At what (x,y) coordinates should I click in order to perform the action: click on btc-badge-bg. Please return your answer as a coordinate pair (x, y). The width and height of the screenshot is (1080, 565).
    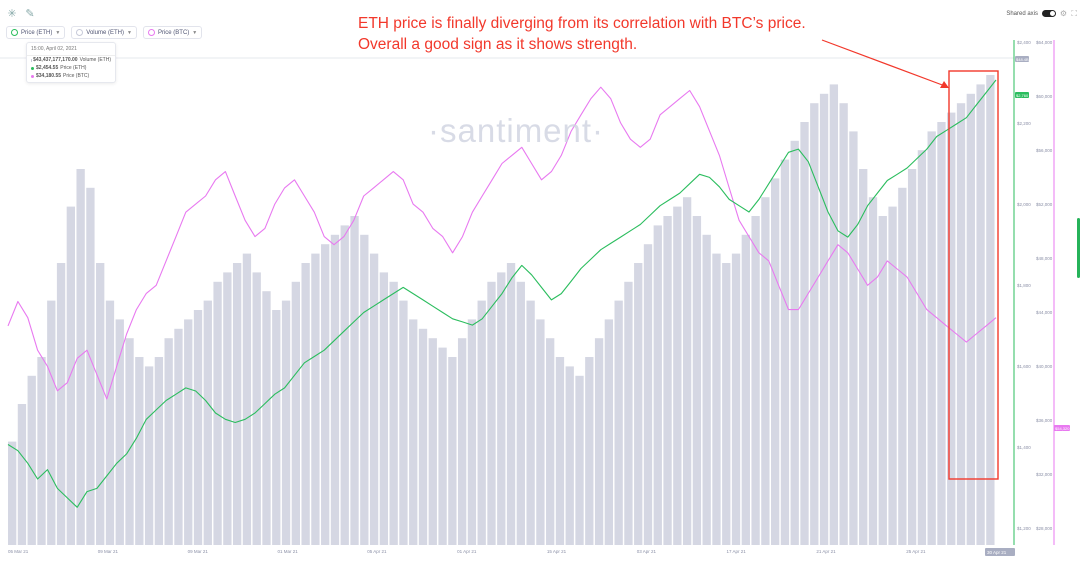
    Looking at the image, I should click on (1062, 428).